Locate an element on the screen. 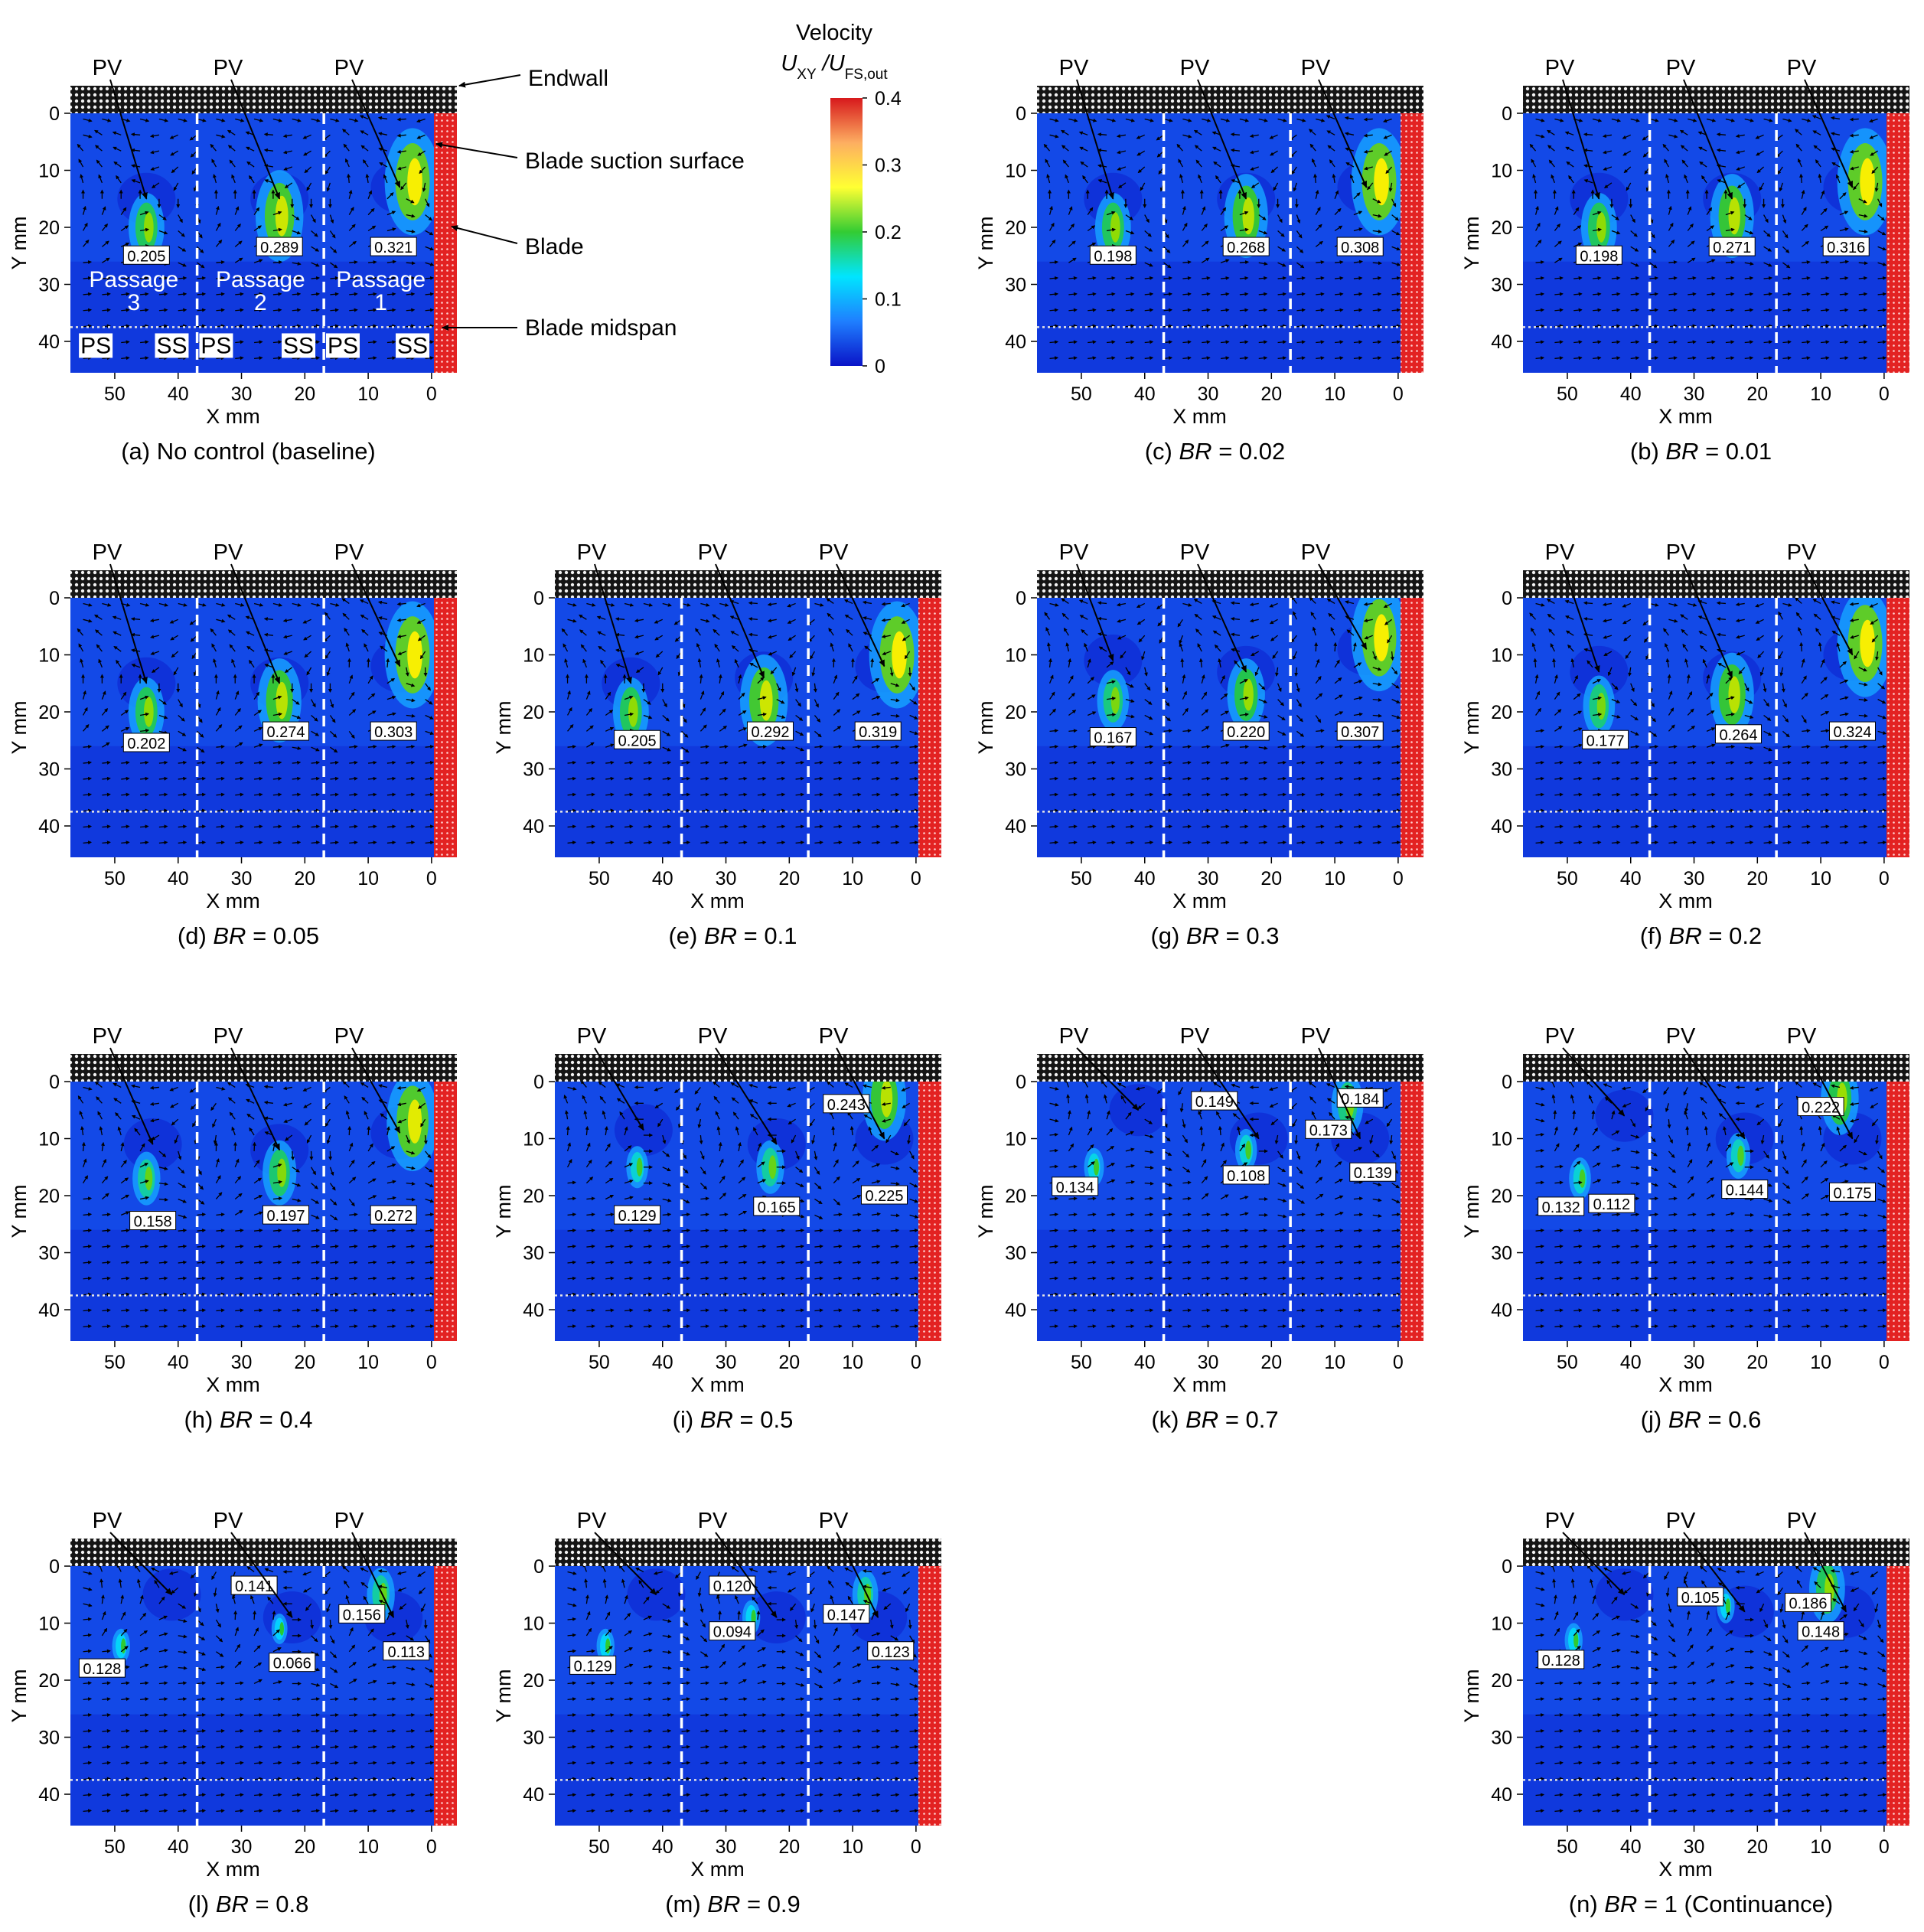 The image size is (1924, 1932). caption-prefix: (f) is located at coordinates (1655, 936).